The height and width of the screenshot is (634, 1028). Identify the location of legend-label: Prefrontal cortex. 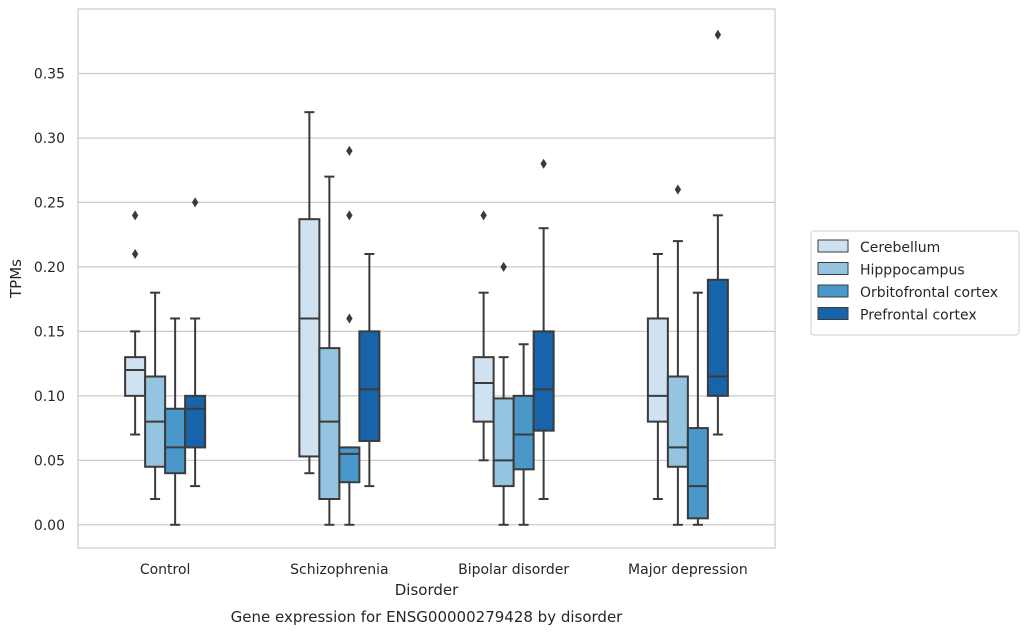
(918, 316).